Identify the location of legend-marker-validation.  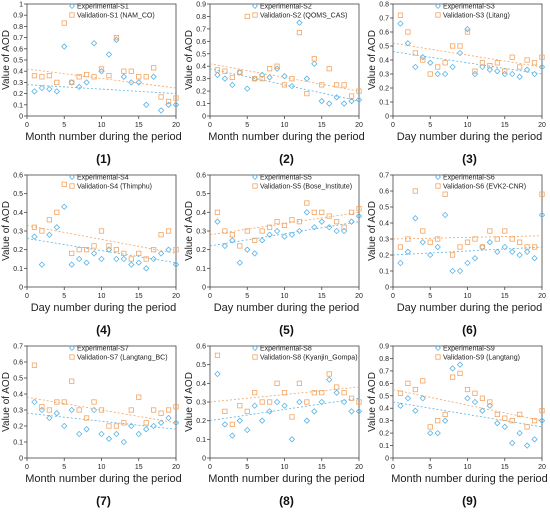
(438, 186).